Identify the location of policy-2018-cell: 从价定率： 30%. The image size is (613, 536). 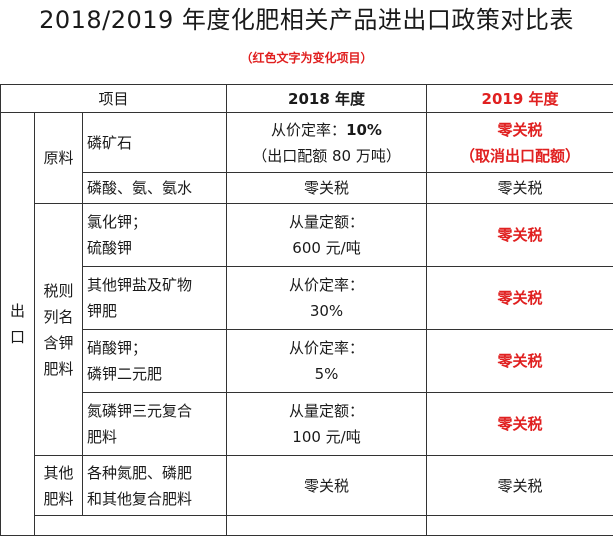
(327, 298).